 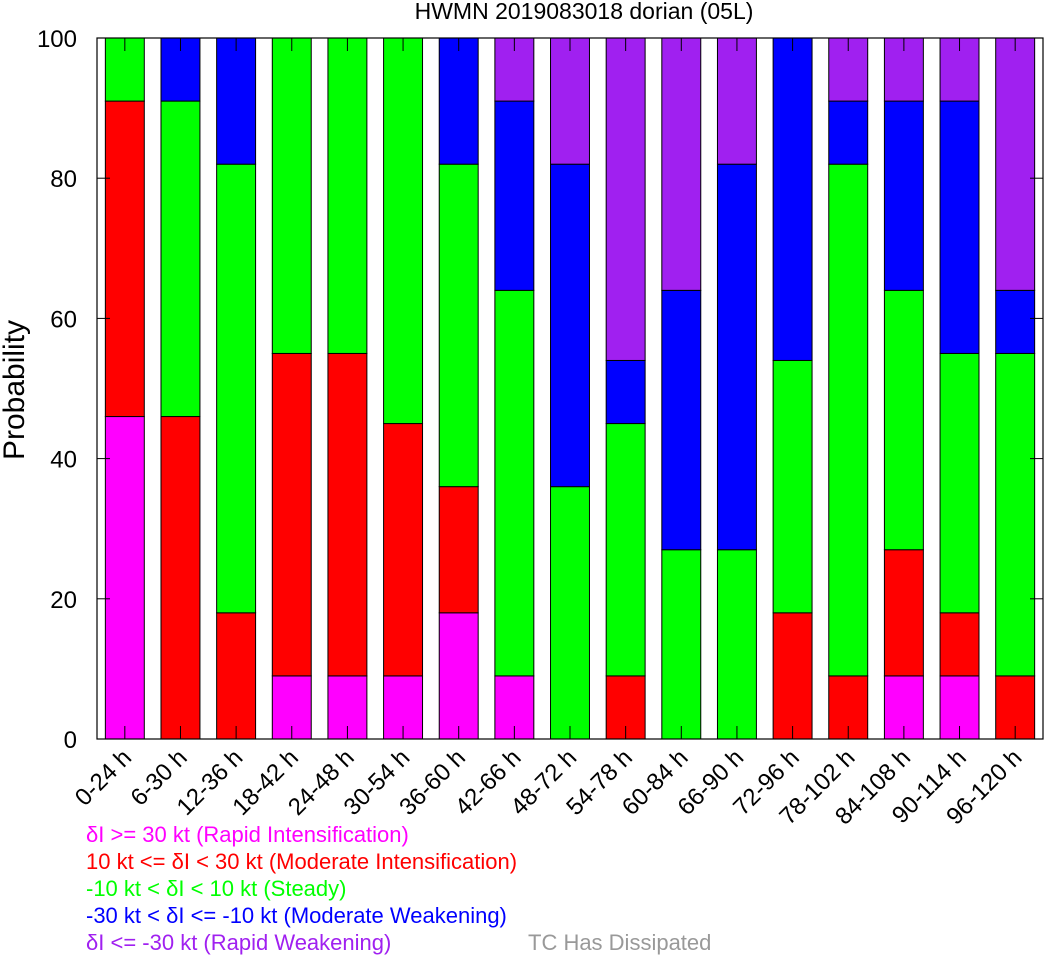 What do you see at coordinates (63, 460) in the screenshot?
I see `y-tick-label: 40` at bounding box center [63, 460].